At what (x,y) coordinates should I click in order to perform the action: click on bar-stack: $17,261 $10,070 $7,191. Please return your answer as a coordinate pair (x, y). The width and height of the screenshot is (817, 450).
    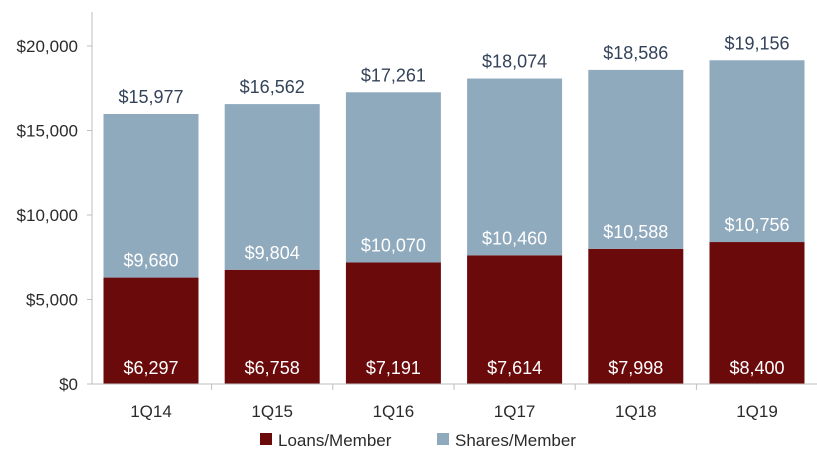
    Looking at the image, I should click on (393, 224).